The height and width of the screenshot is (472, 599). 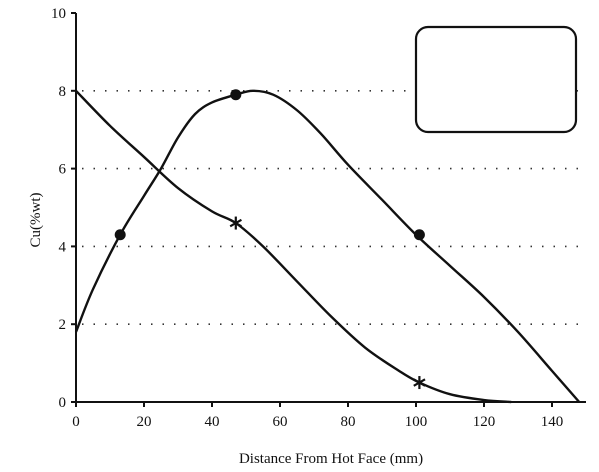 I want to click on x-tick-label: 120, so click(x=484, y=422).